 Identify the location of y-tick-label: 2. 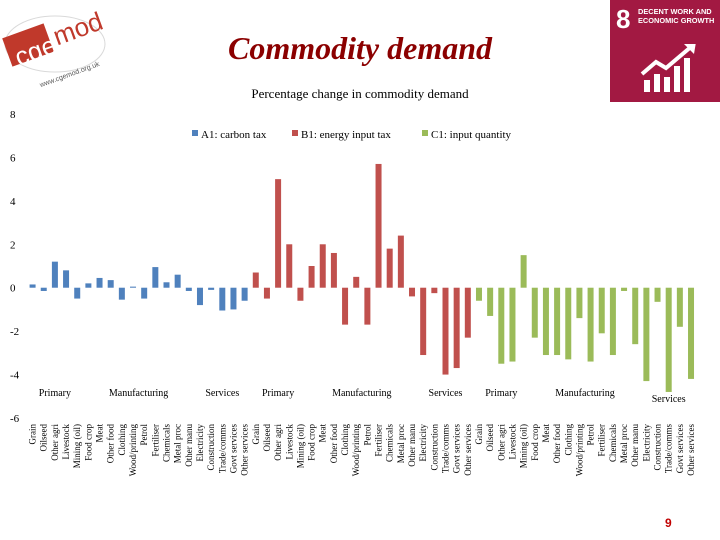
(13, 245).